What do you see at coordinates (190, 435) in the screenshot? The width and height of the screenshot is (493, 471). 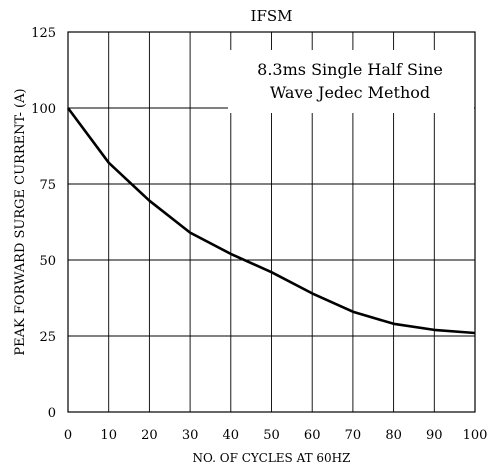 I see `x-tick-label: 30` at bounding box center [190, 435].